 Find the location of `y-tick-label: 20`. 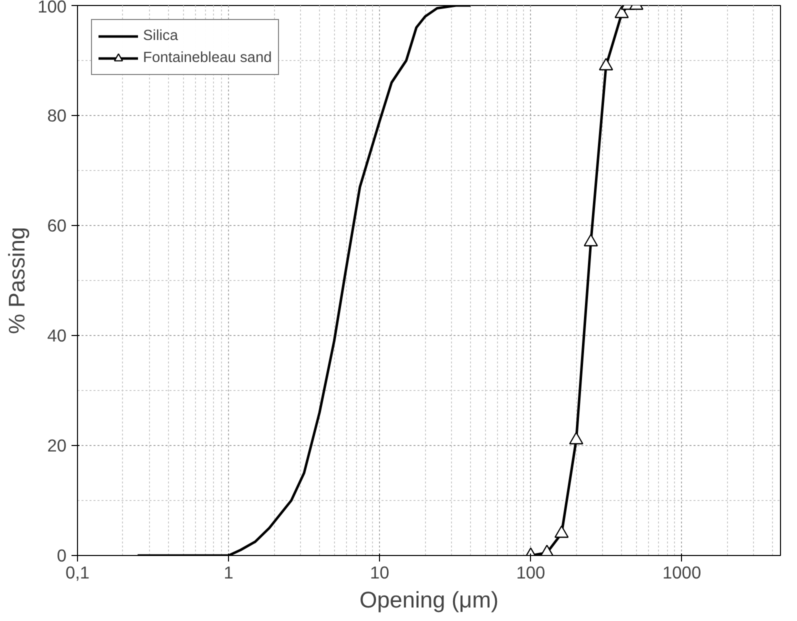

y-tick-label: 20 is located at coordinates (57, 446).